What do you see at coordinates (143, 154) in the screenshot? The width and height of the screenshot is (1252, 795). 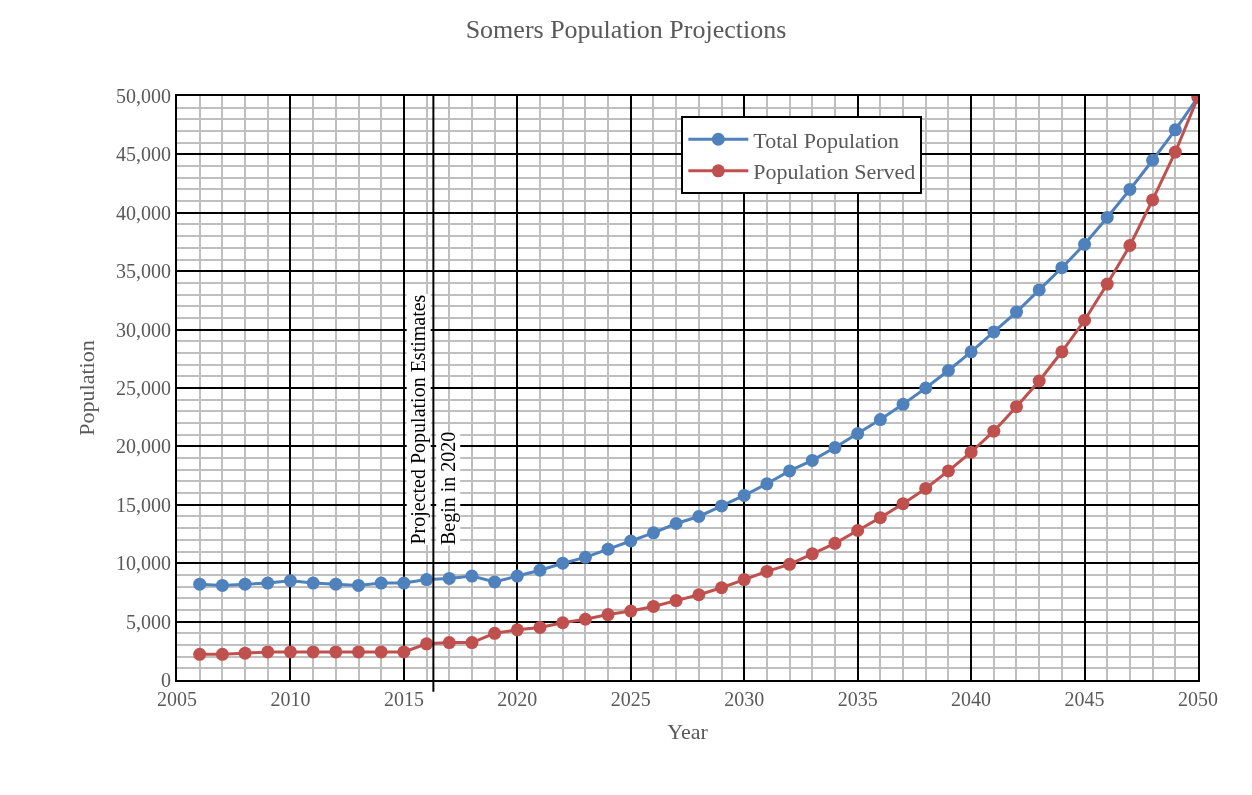 I see `y-tick-label: 45,000` at bounding box center [143, 154].